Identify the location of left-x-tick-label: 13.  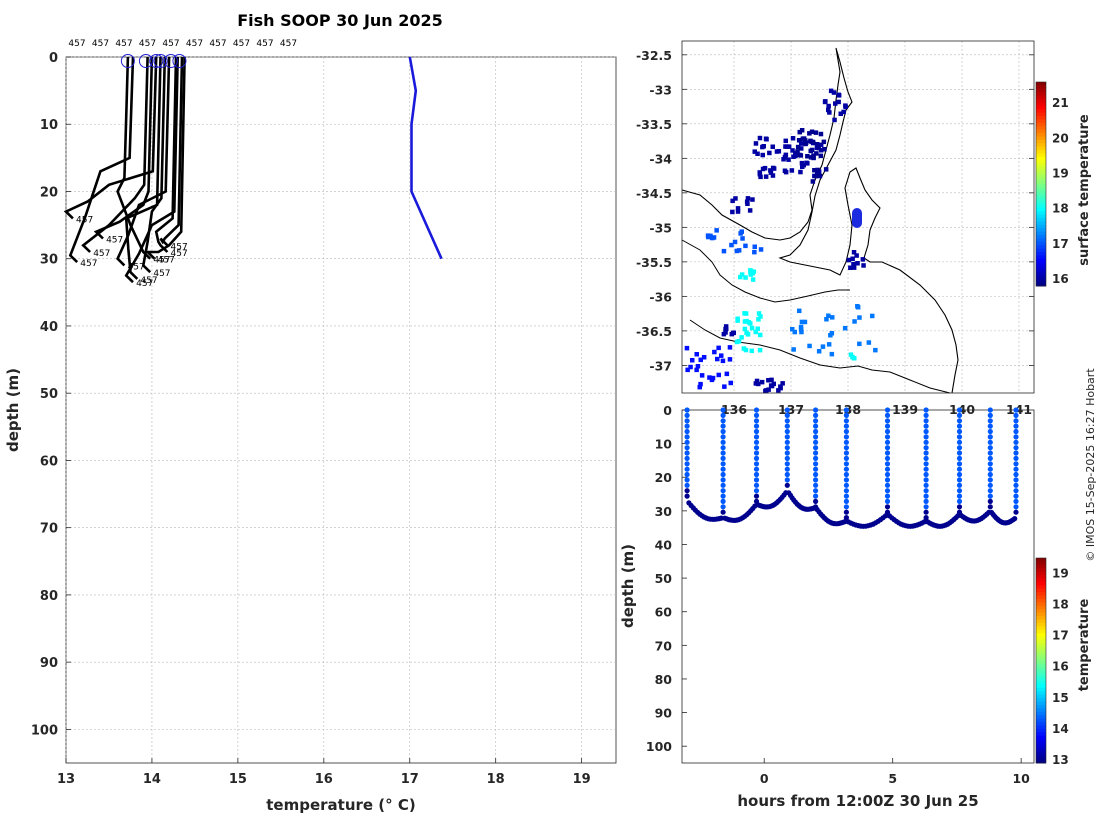
(66, 779).